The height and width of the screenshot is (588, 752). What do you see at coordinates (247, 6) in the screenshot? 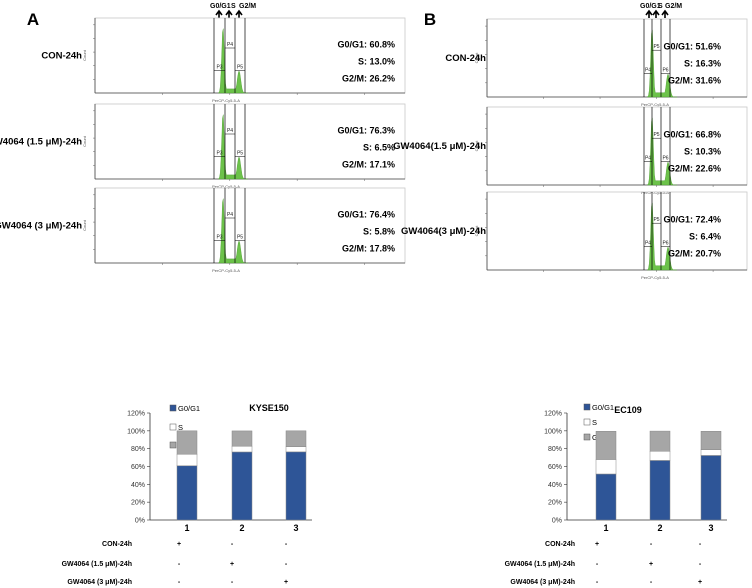
I see `phase-header-g2m: G2/M` at bounding box center [247, 6].